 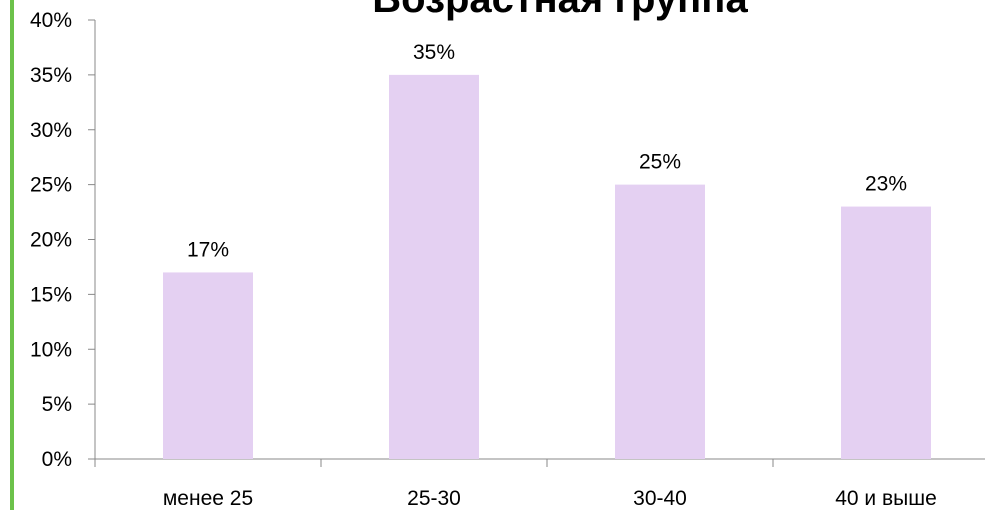 What do you see at coordinates (560, 10) in the screenshot?
I see `chart-title: Возрастная группа` at bounding box center [560, 10].